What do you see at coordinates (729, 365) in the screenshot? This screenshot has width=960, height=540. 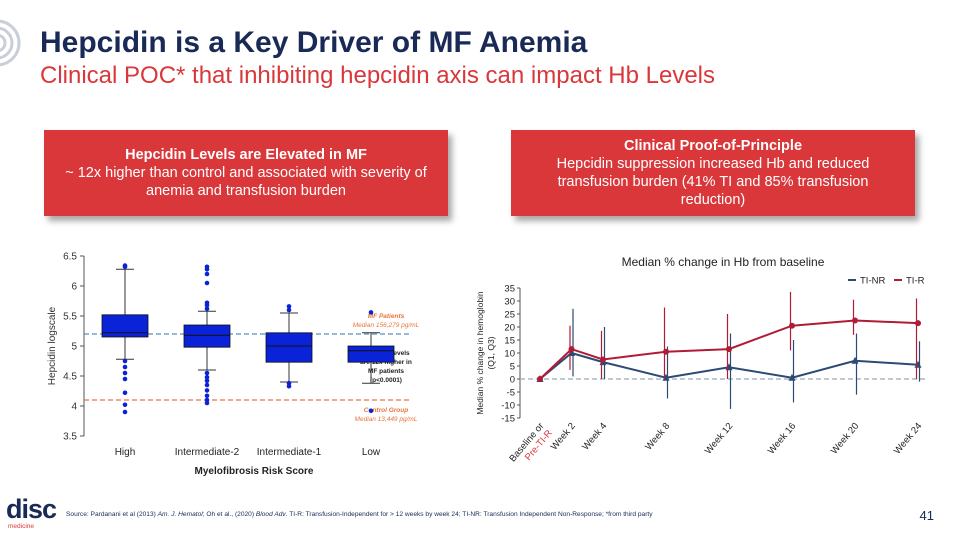 I see `series-line-ti-nr` at bounding box center [729, 365].